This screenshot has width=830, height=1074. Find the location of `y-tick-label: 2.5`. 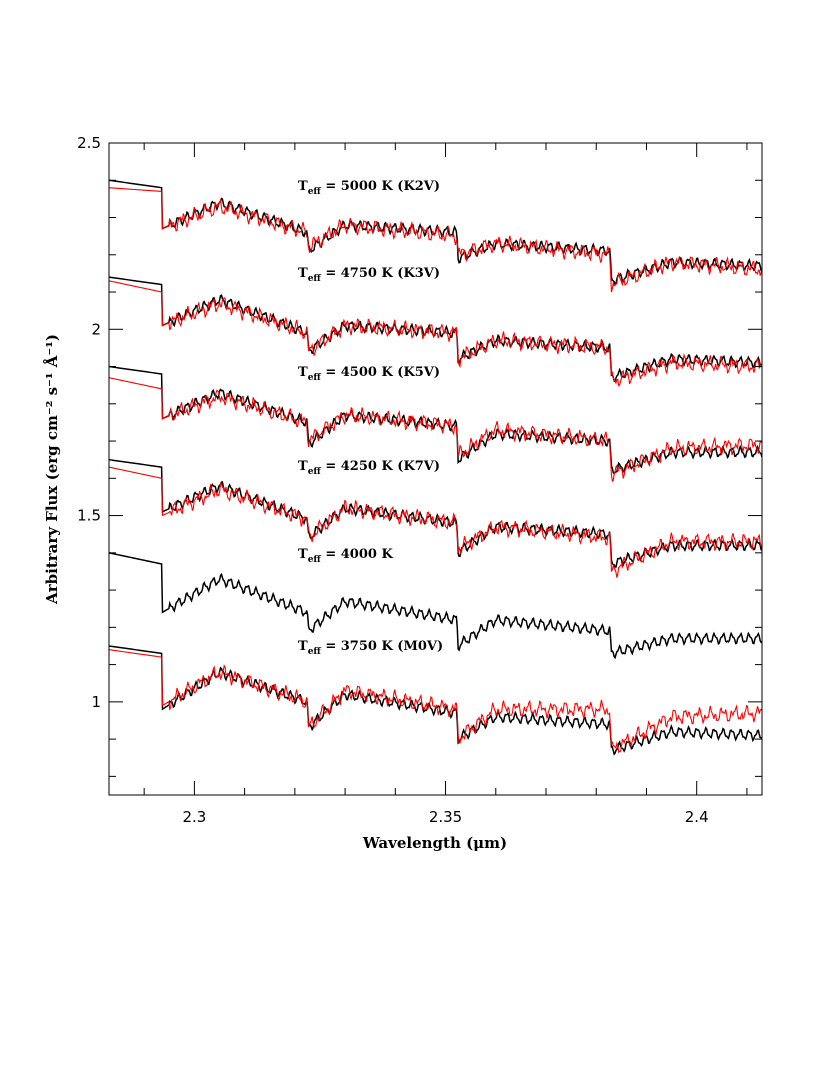

y-tick-label: 2.5 is located at coordinates (89, 143).